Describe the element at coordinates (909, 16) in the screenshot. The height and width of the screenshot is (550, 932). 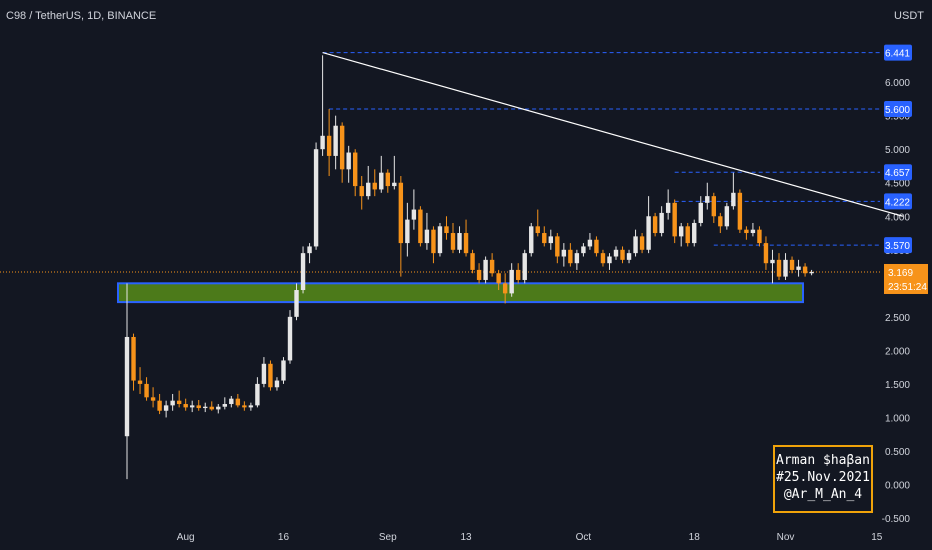
I see `currency-label: USDT` at that location.